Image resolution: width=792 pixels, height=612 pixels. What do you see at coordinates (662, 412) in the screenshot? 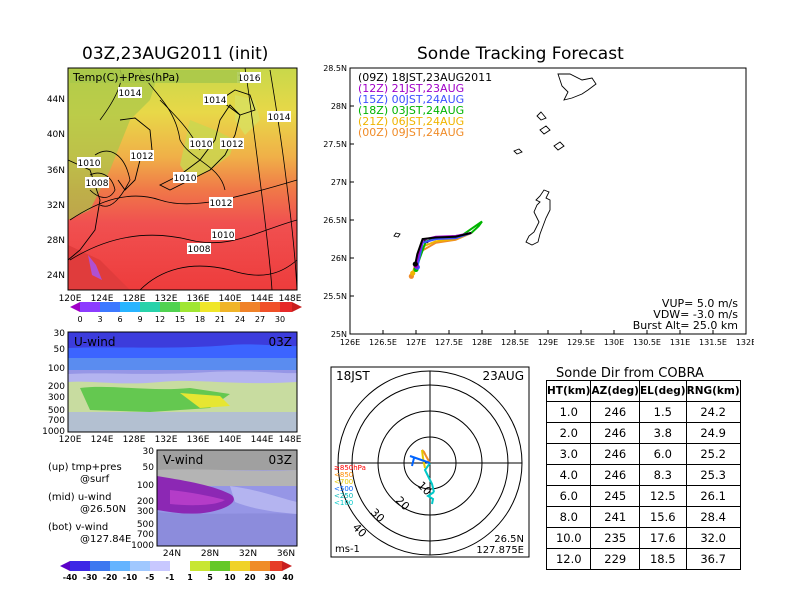
I see `table-cell: 1.5` at bounding box center [662, 412].